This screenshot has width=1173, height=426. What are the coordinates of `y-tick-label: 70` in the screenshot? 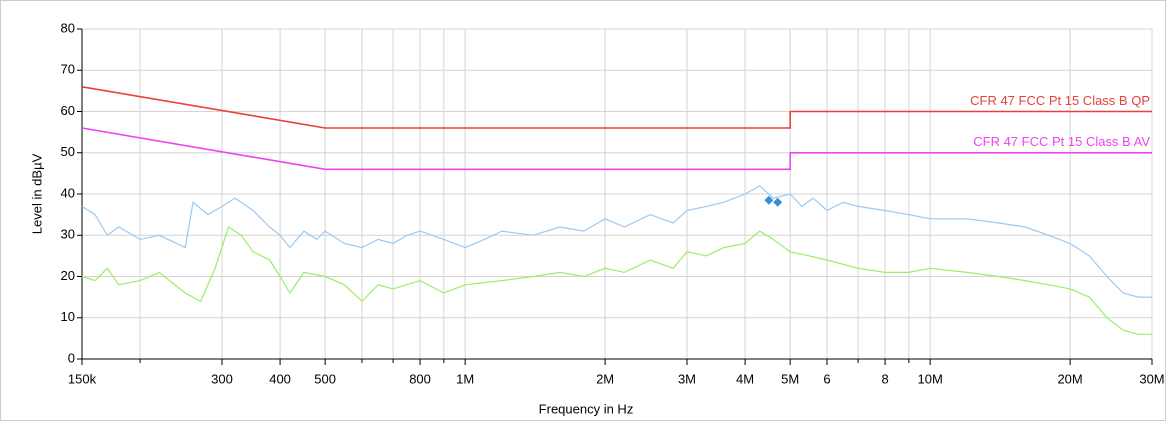 It's located at (68, 69).